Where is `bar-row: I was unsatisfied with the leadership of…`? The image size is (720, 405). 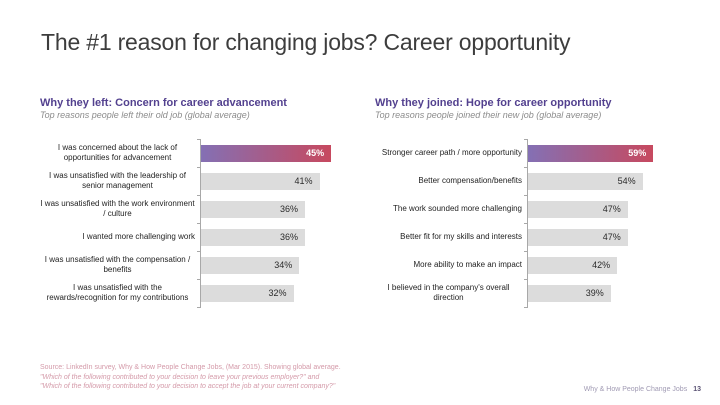
bar-row: I was unsatisfied with the leadership of… is located at coordinates (200, 180).